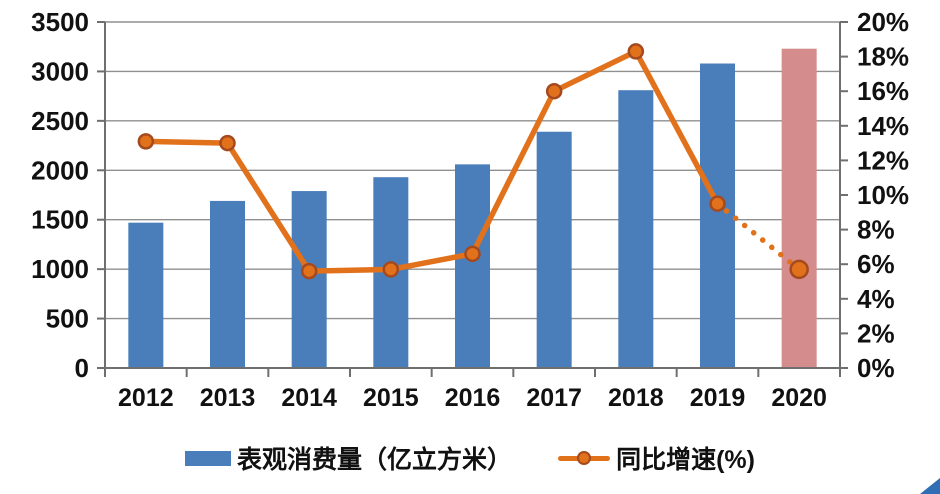 Image resolution: width=940 pixels, height=494 pixels. Describe the element at coordinates (799, 398) in the screenshot. I see `x-tick-label: 2020` at that location.